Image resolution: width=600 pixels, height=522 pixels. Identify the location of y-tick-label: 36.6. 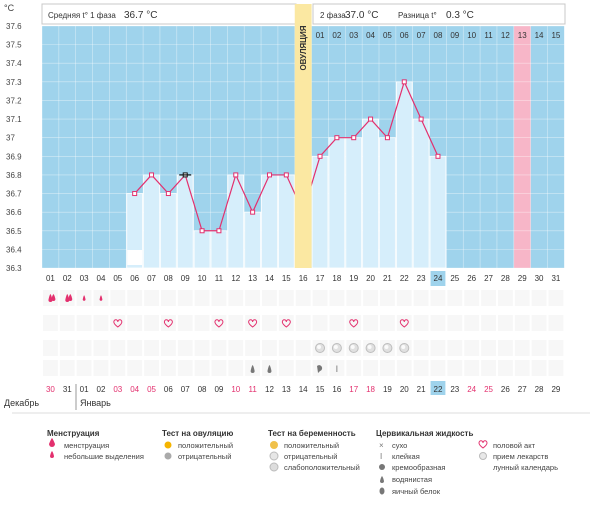
(14, 212).